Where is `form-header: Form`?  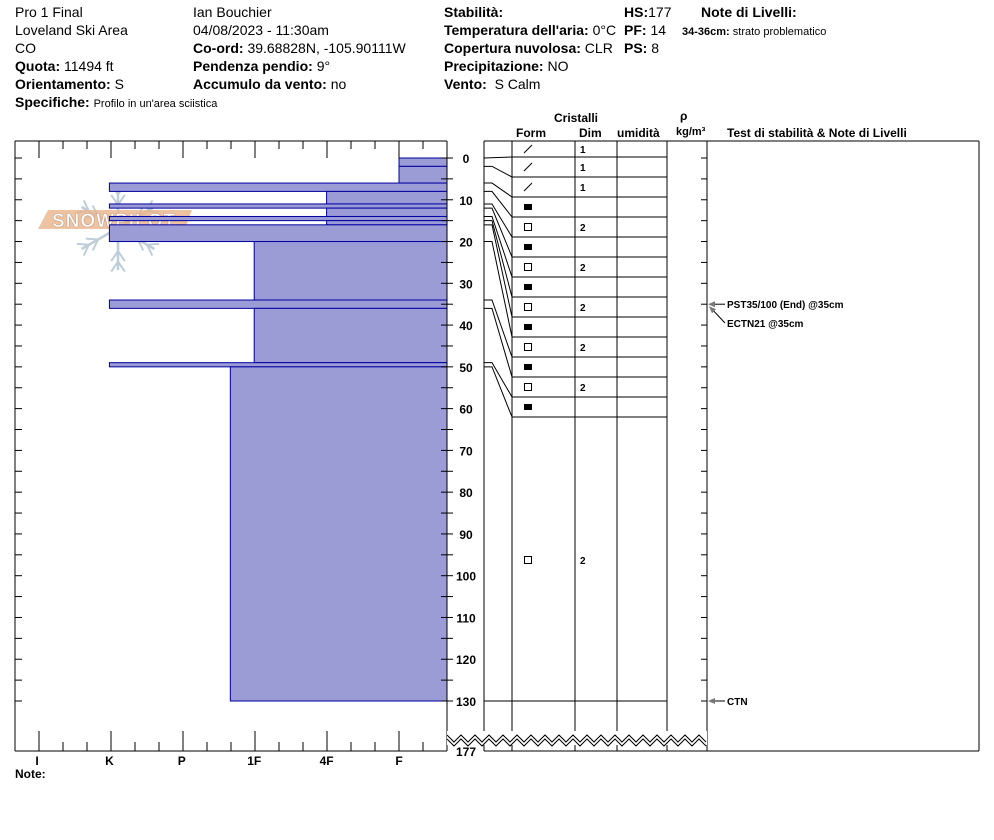 form-header: Form is located at coordinates (531, 133).